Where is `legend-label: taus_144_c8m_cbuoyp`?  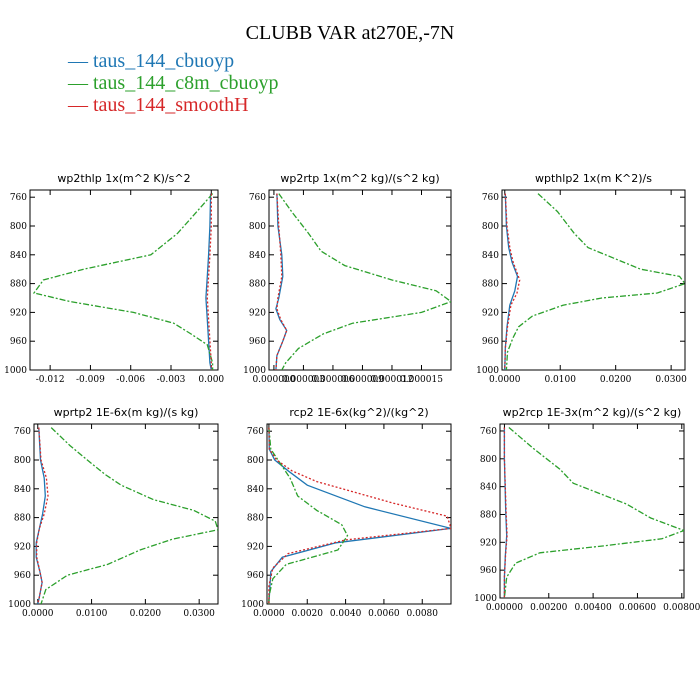
legend-label: taus_144_c8m_cbuoyp is located at coordinates (186, 83).